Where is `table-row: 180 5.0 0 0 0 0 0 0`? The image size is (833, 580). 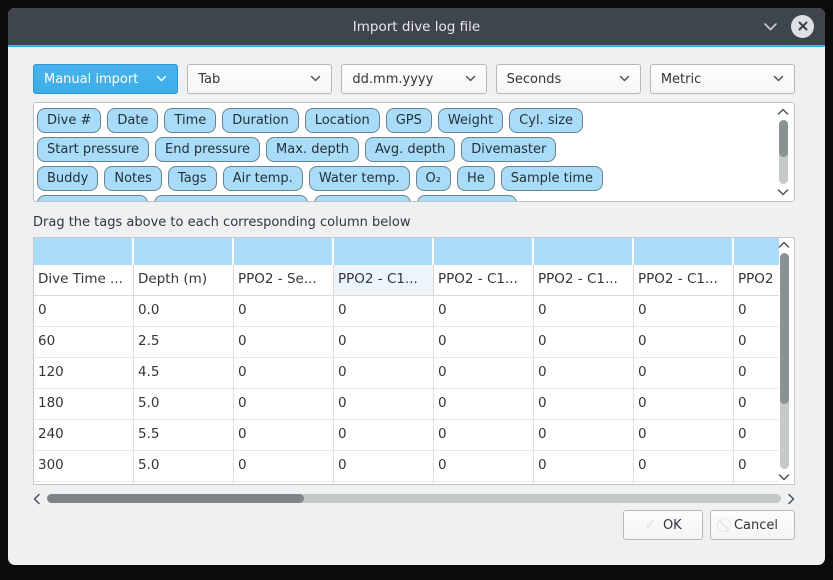 table-row: 180 5.0 0 0 0 0 0 0 is located at coordinates (406, 404).